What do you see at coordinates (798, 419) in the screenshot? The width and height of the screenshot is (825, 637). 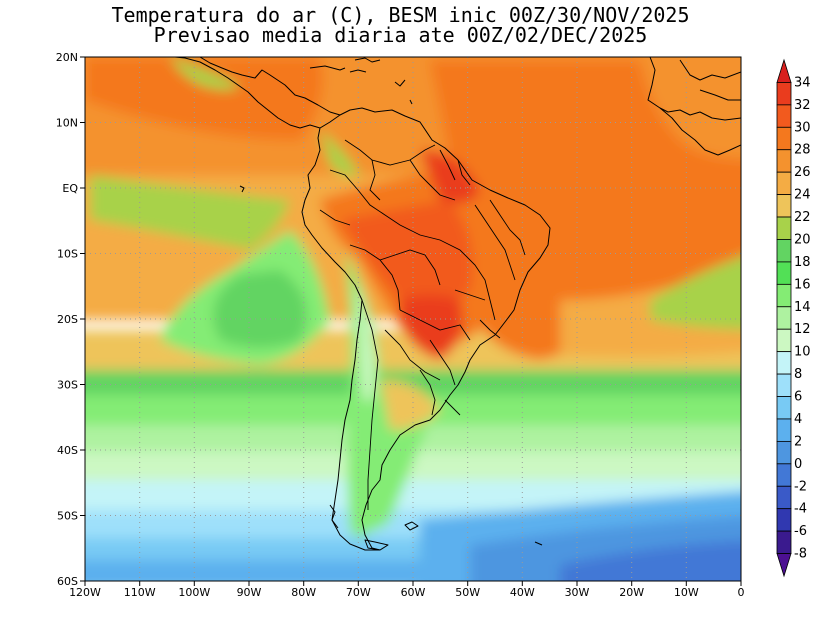 I see `colorbar-label: 4` at bounding box center [798, 419].